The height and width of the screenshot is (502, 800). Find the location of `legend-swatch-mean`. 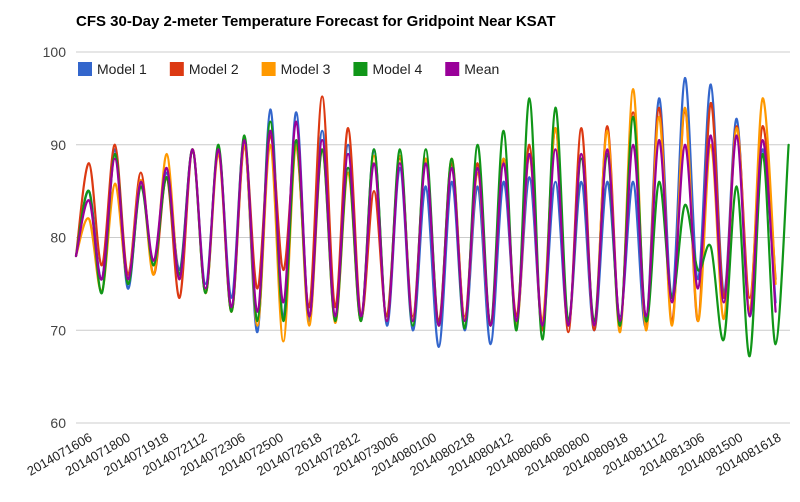

legend-swatch-mean is located at coordinates (452, 69).